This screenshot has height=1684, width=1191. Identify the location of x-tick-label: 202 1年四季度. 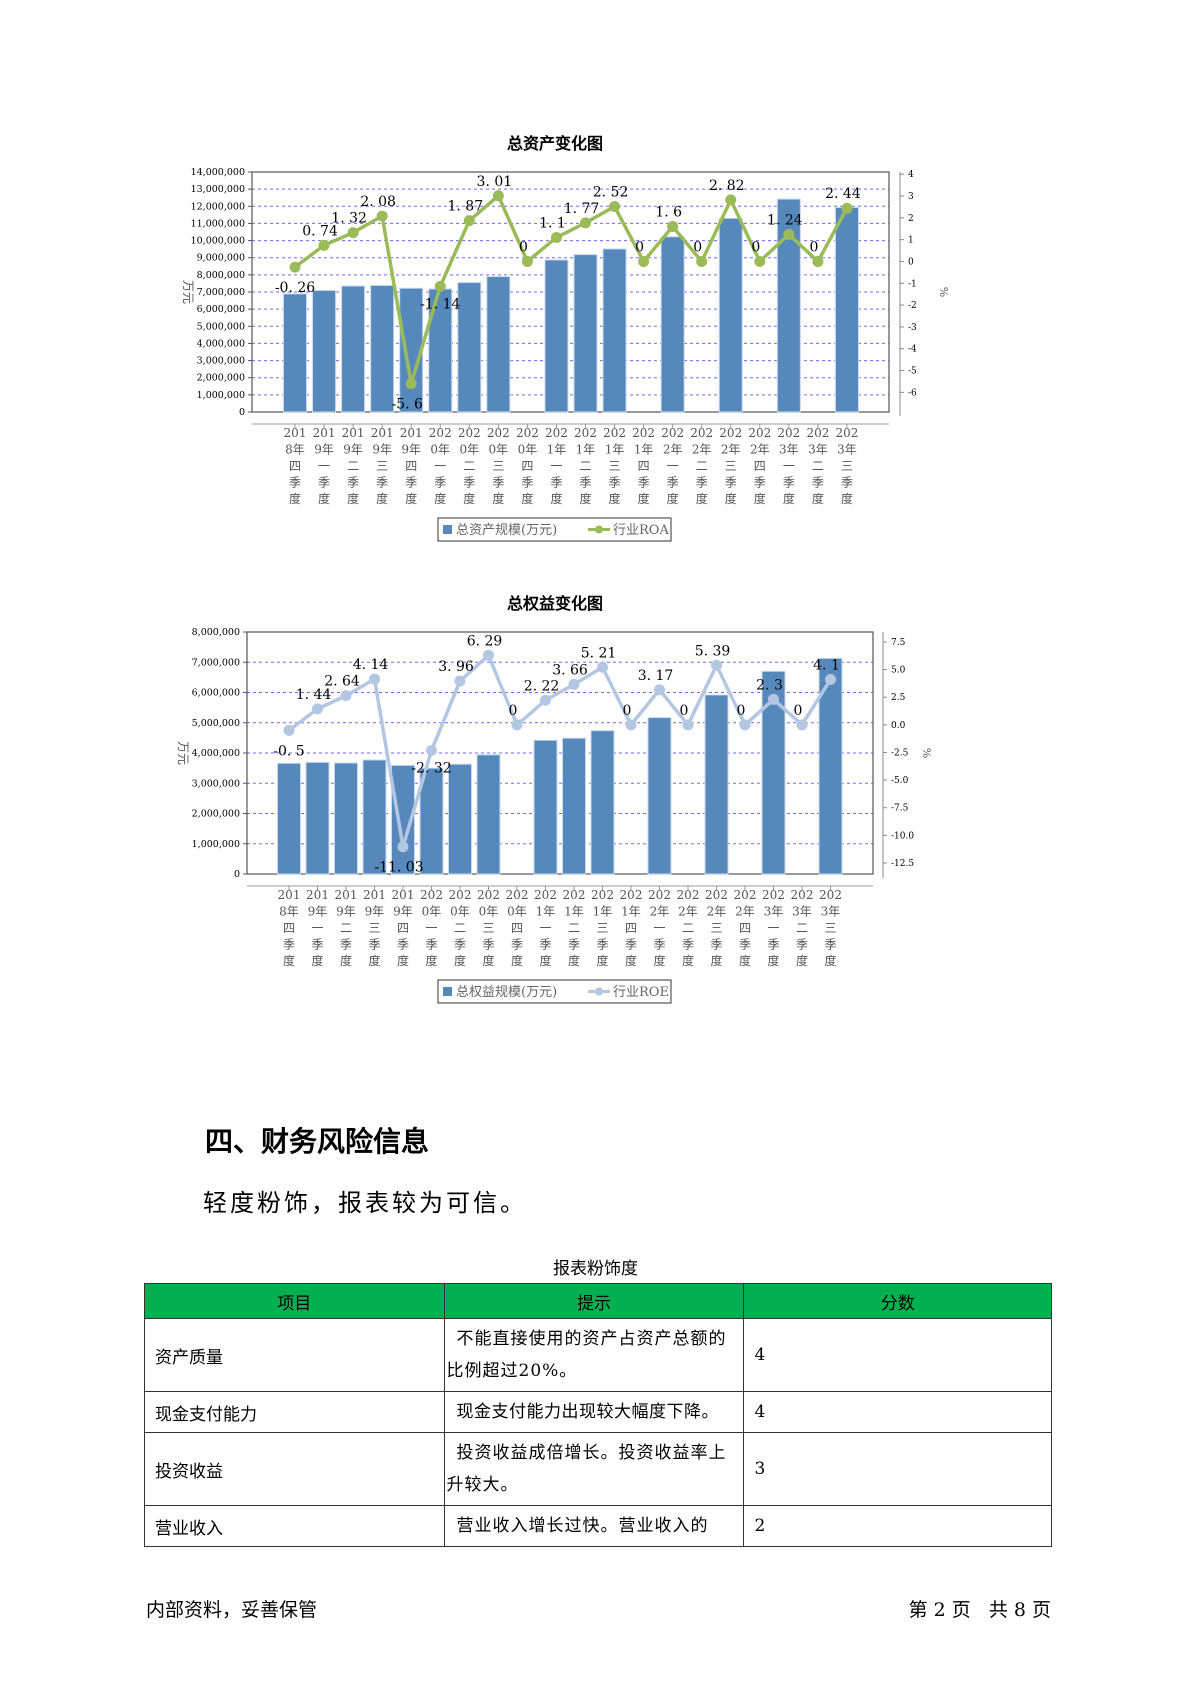
(643, 466).